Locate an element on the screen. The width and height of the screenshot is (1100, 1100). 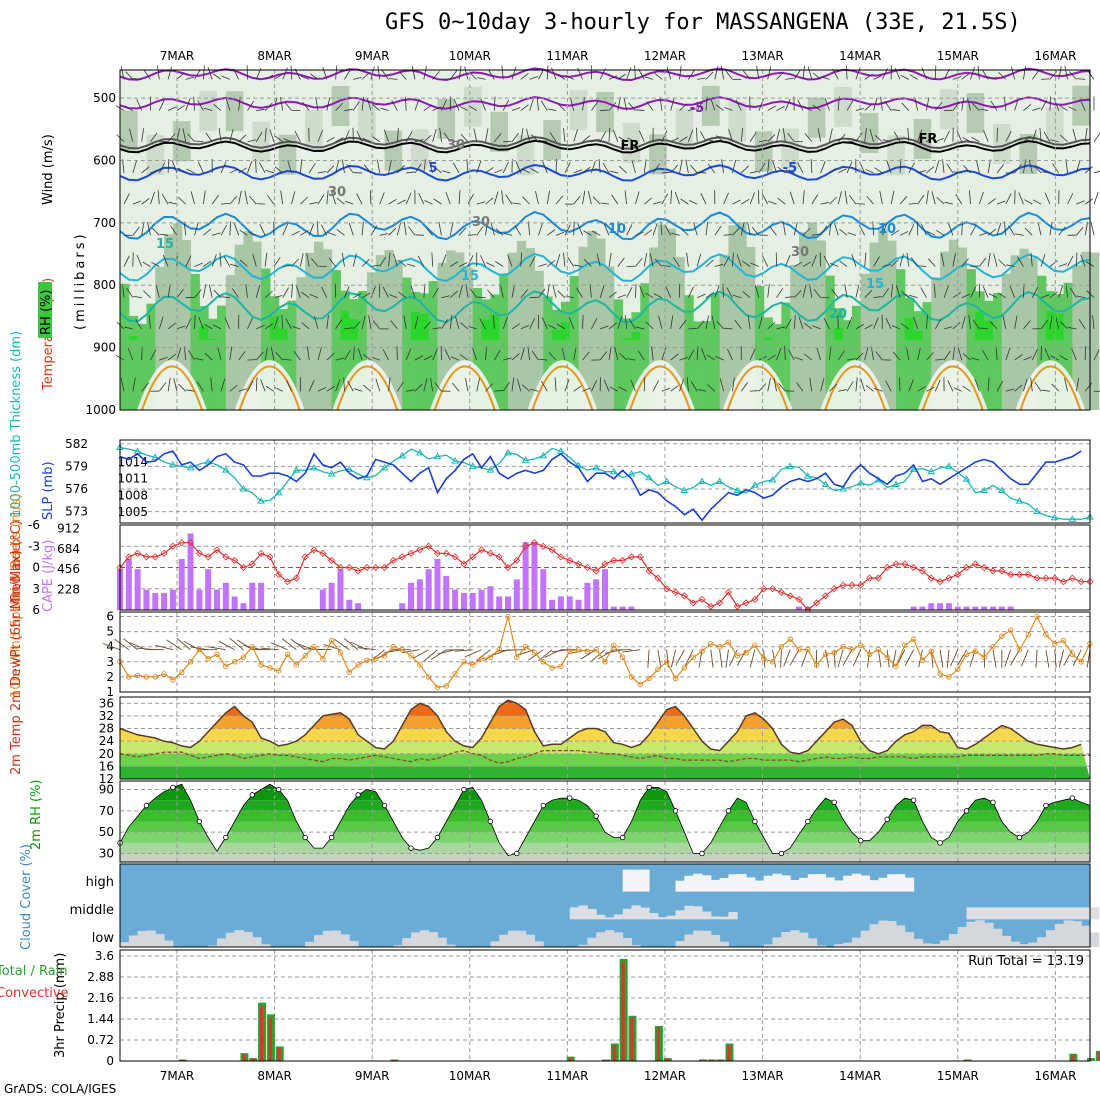
cloud-level-low: low is located at coordinates (103, 938).